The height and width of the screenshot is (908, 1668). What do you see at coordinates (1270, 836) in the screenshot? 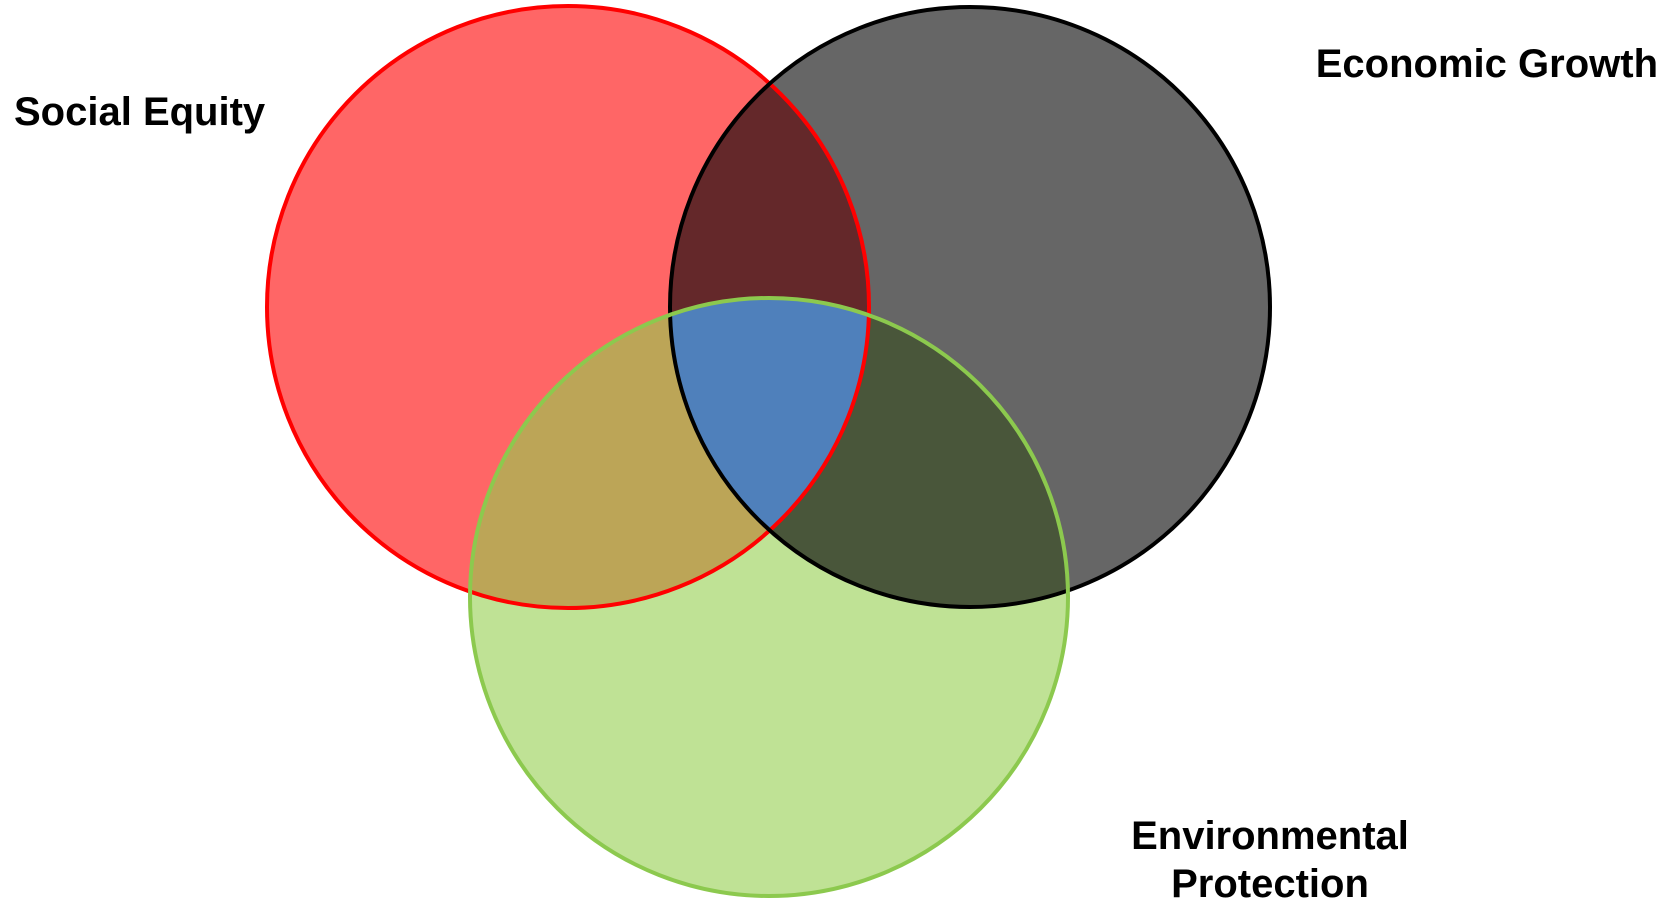
I see `environmental-label-line1: Environmental` at bounding box center [1270, 836].